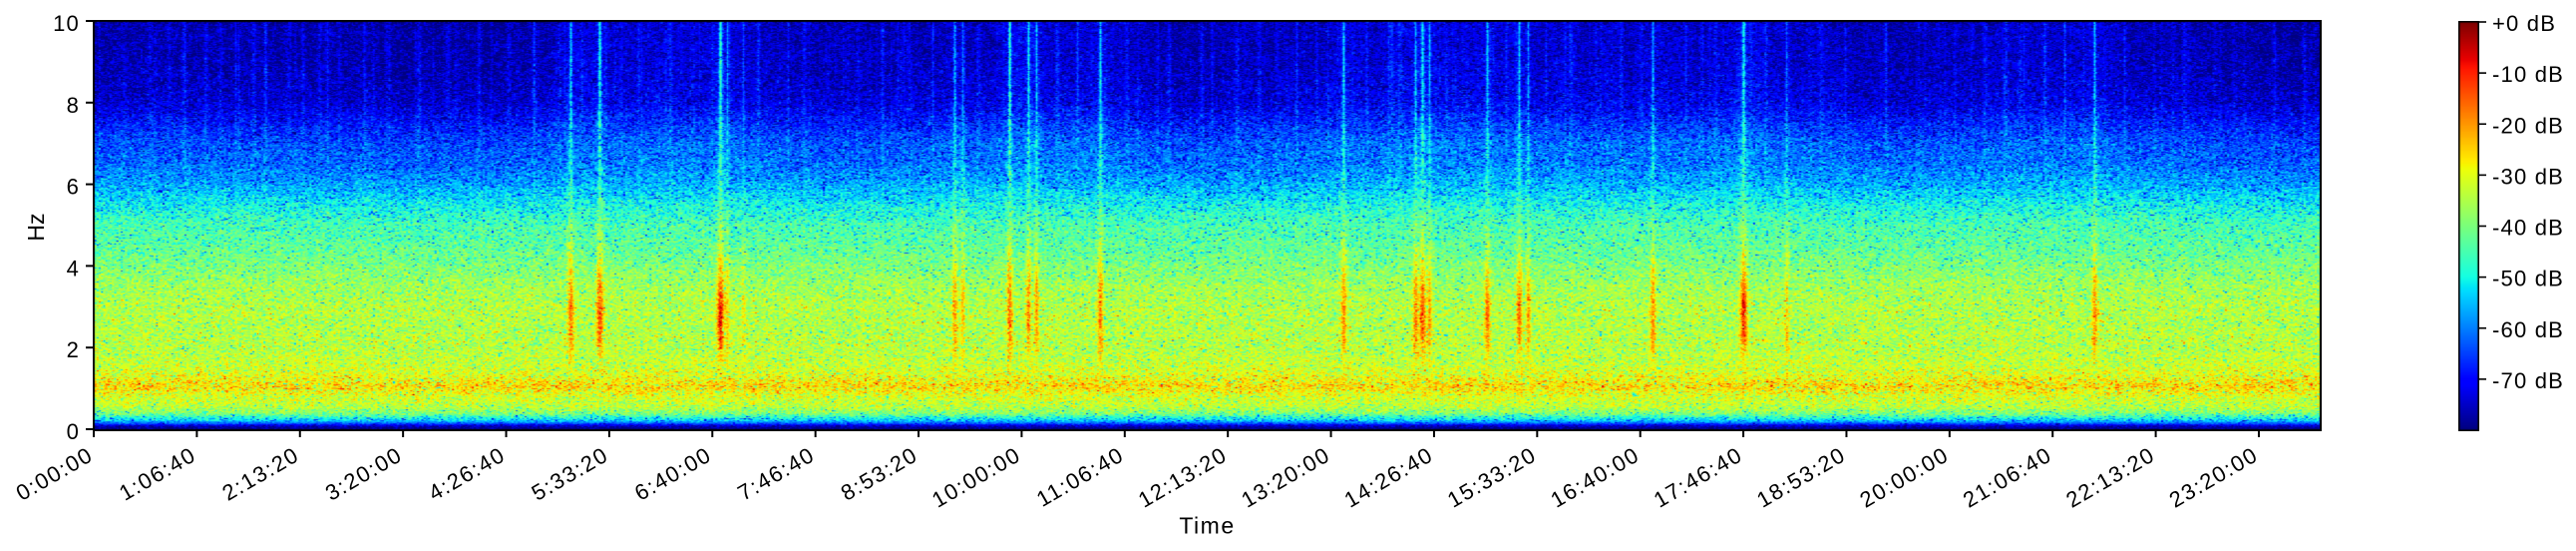 Image resolution: width=2576 pixels, height=551 pixels. I want to click on svg-text: Hz, so click(36, 227).